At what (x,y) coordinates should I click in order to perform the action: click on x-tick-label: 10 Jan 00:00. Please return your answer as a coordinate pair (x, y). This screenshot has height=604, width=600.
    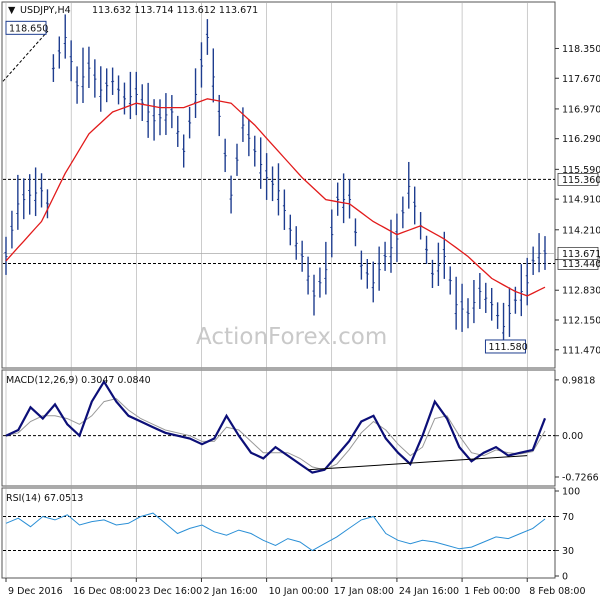
    Looking at the image, I should click on (299, 591).